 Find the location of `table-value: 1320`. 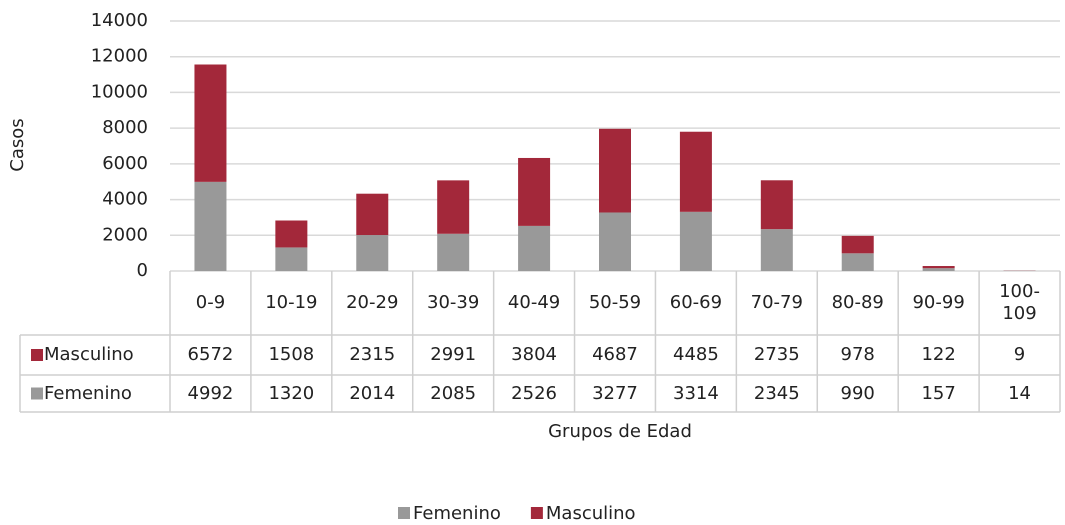

table-value: 1320 is located at coordinates (291, 393).